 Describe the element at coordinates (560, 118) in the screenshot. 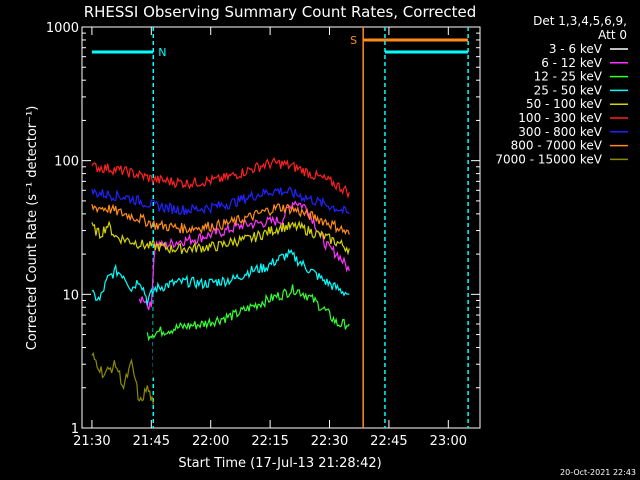

I see `legend-label: 100 - 300 keV` at that location.